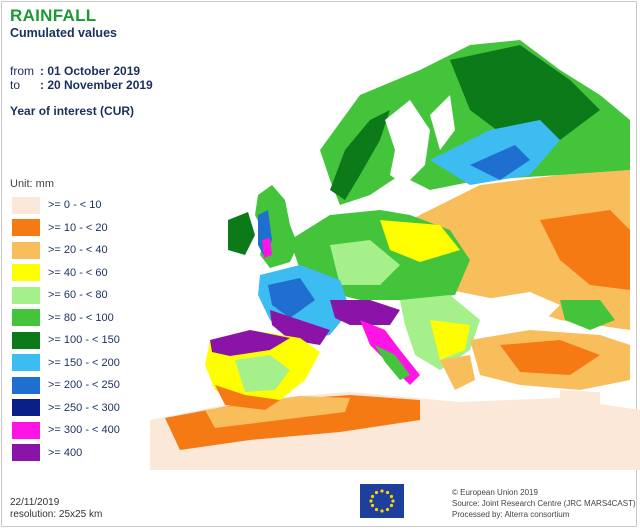  Describe the element at coordinates (457, 372) in the screenshot. I see `greece-orange` at that location.